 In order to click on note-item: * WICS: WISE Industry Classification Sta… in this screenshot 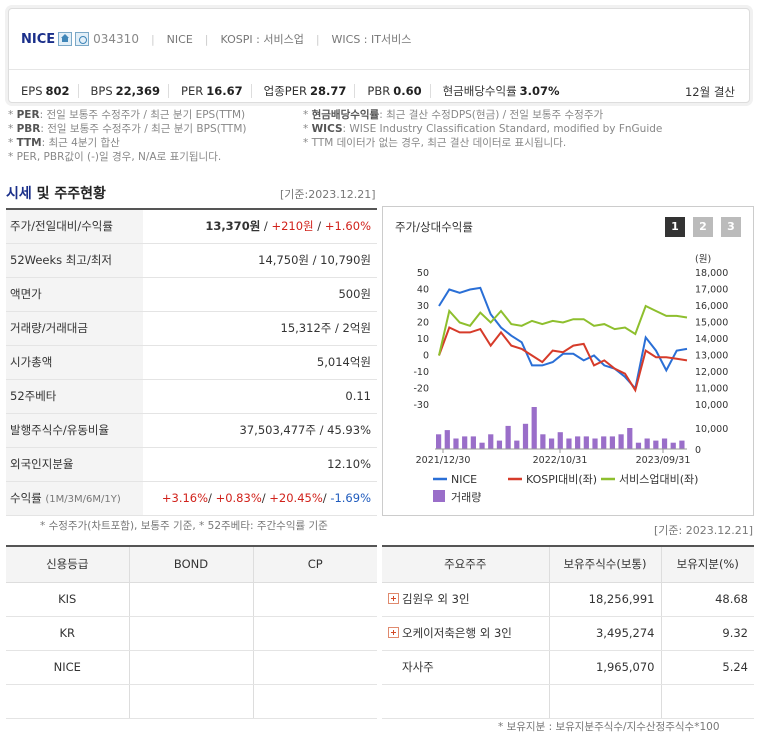, I will do `click(483, 129)`.